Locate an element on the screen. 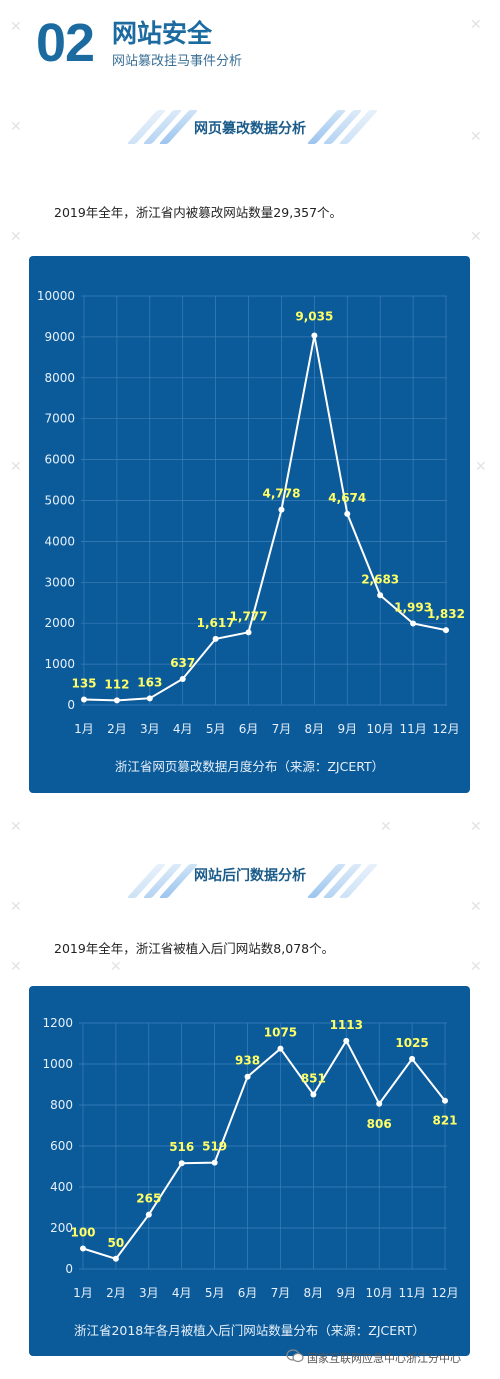 This screenshot has width=500, height=1379. data-label: 851 is located at coordinates (313, 1079).